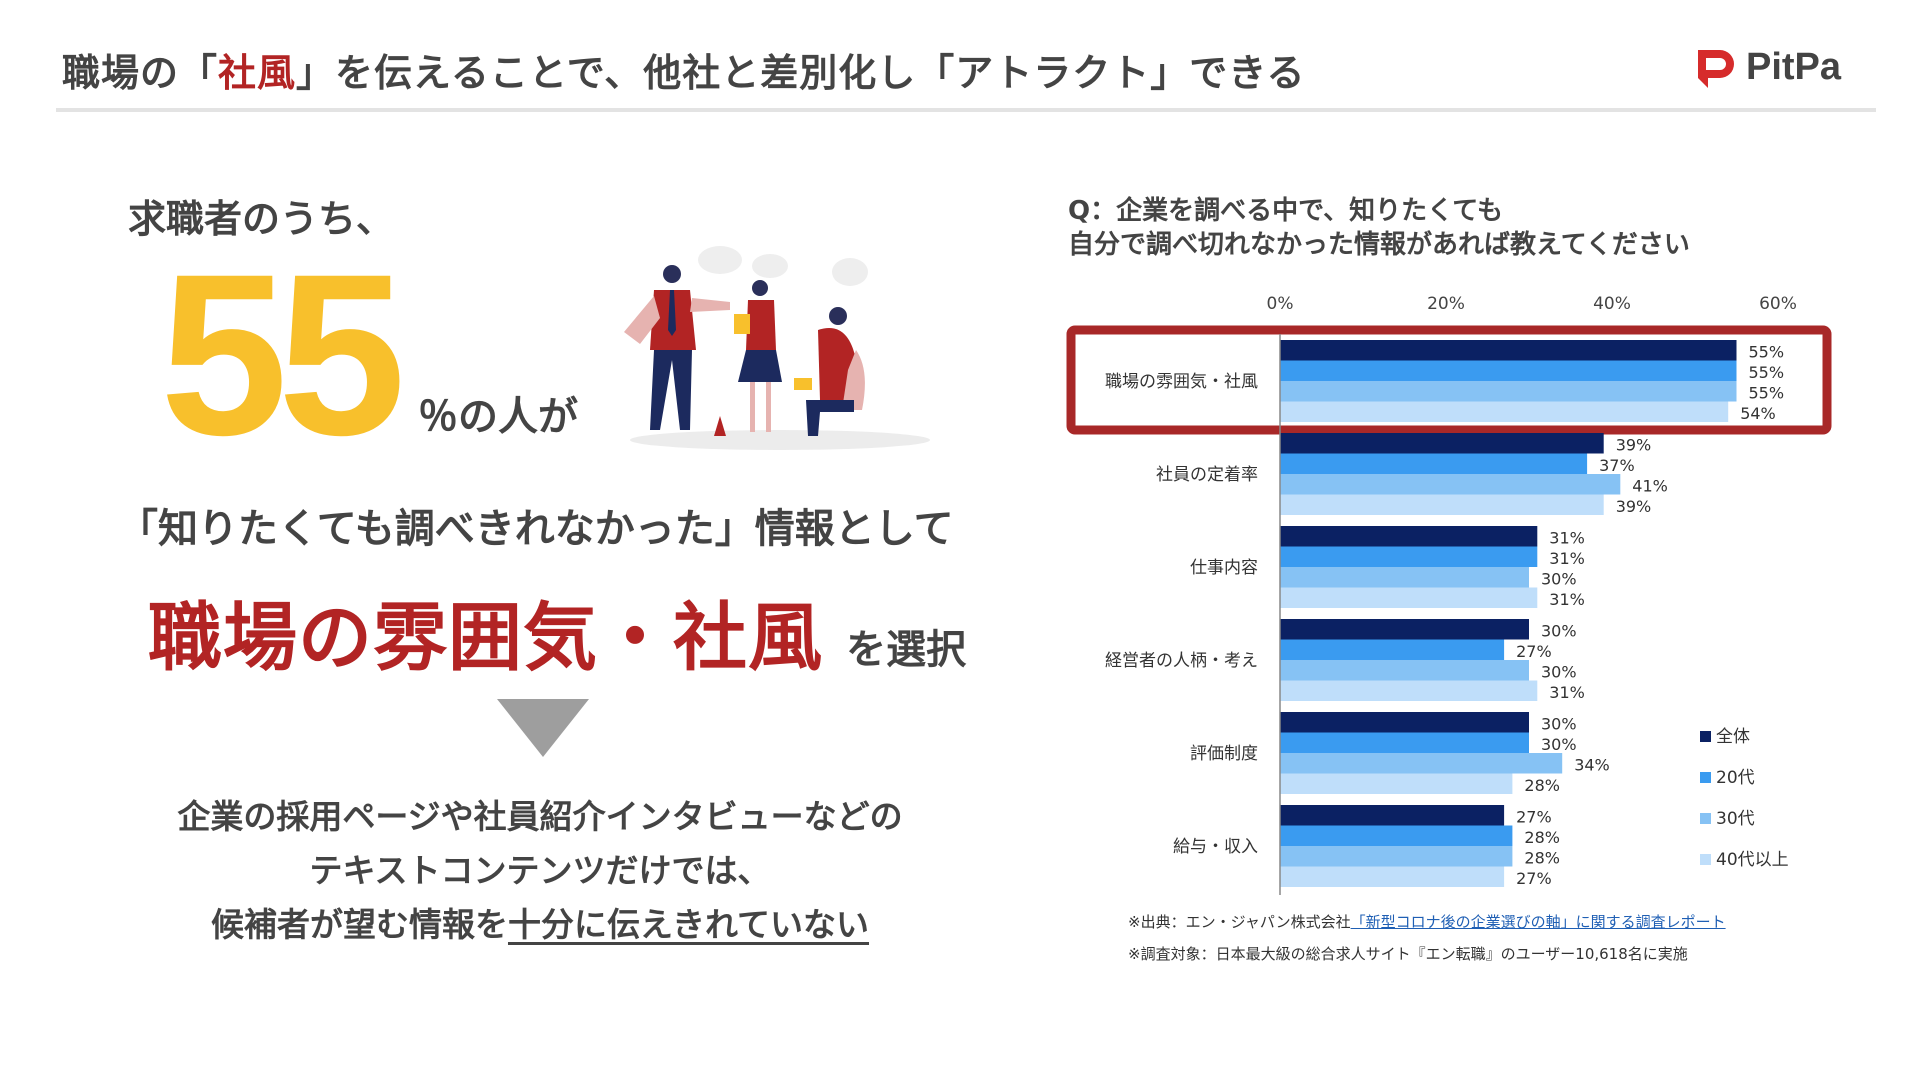 Image resolution: width=1920 pixels, height=1080 pixels. I want to click on page-title-prefix: 職場の「, so click(140, 73).